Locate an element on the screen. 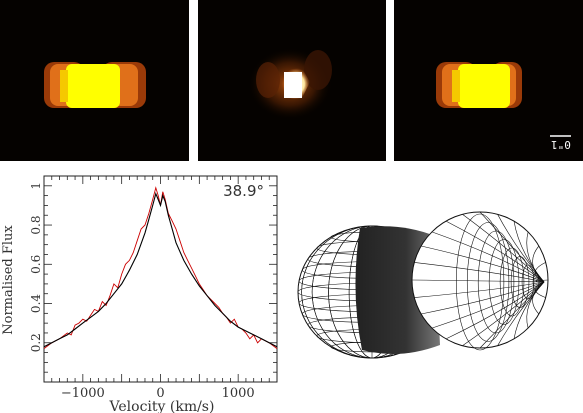 The image size is (583, 413). right-star-sphere is located at coordinates (480, 281).